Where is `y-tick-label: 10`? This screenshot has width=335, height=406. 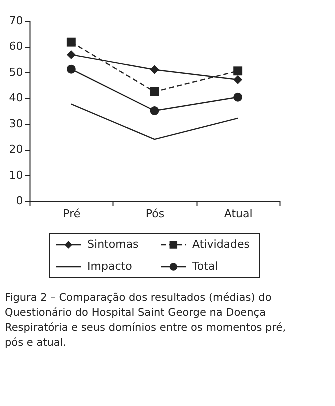
y-tick-label: 10 is located at coordinates (16, 175).